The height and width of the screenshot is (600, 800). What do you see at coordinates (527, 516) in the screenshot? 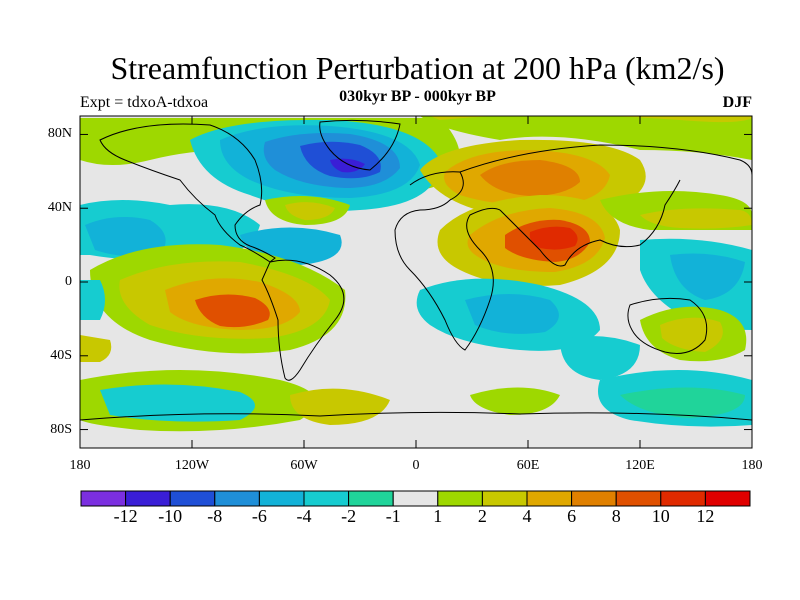
I see `colorbar-label: 4` at bounding box center [527, 516].